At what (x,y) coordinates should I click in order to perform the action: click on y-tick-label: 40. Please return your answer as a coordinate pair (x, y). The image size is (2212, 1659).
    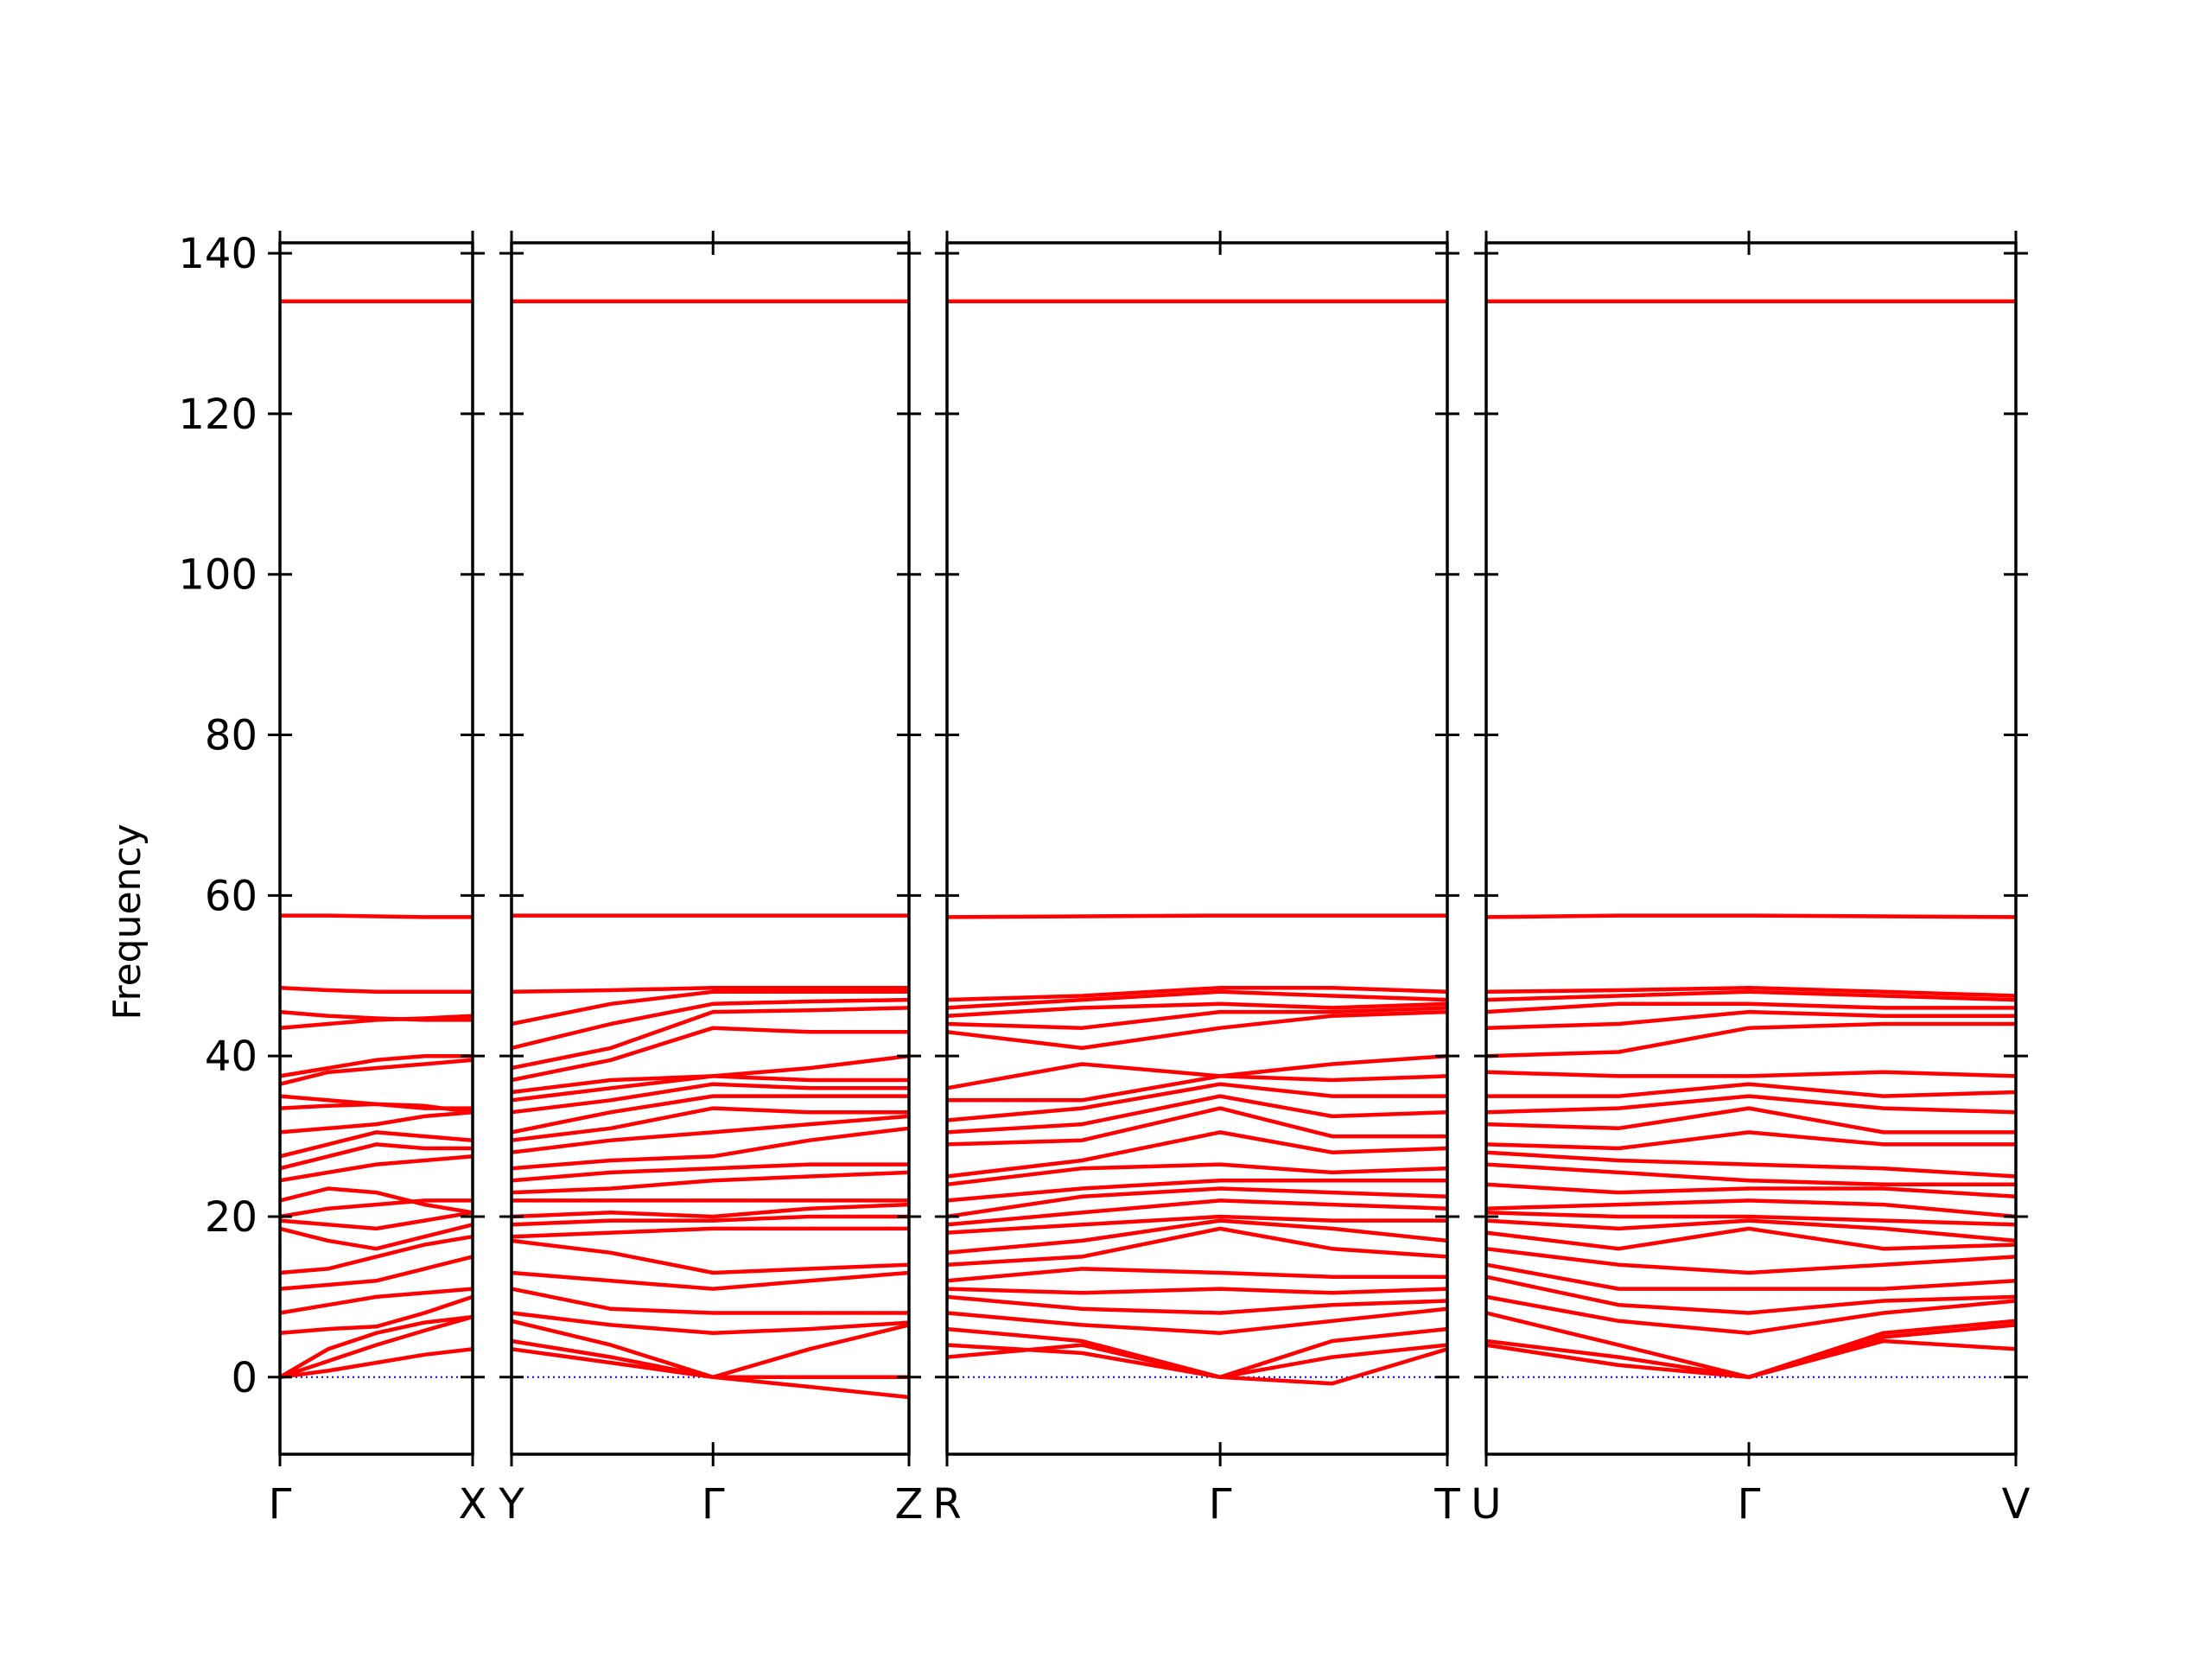
    Looking at the image, I should click on (231, 1057).